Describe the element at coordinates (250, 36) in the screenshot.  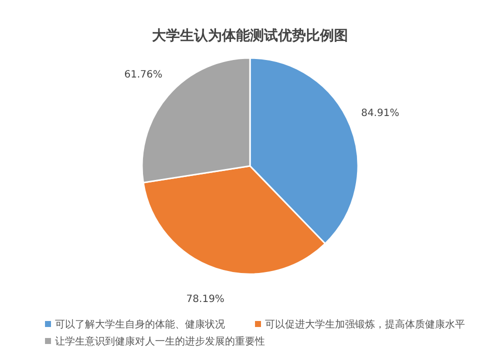
I see `chart-title: 大学生认为体能测试优势比例图` at that location.